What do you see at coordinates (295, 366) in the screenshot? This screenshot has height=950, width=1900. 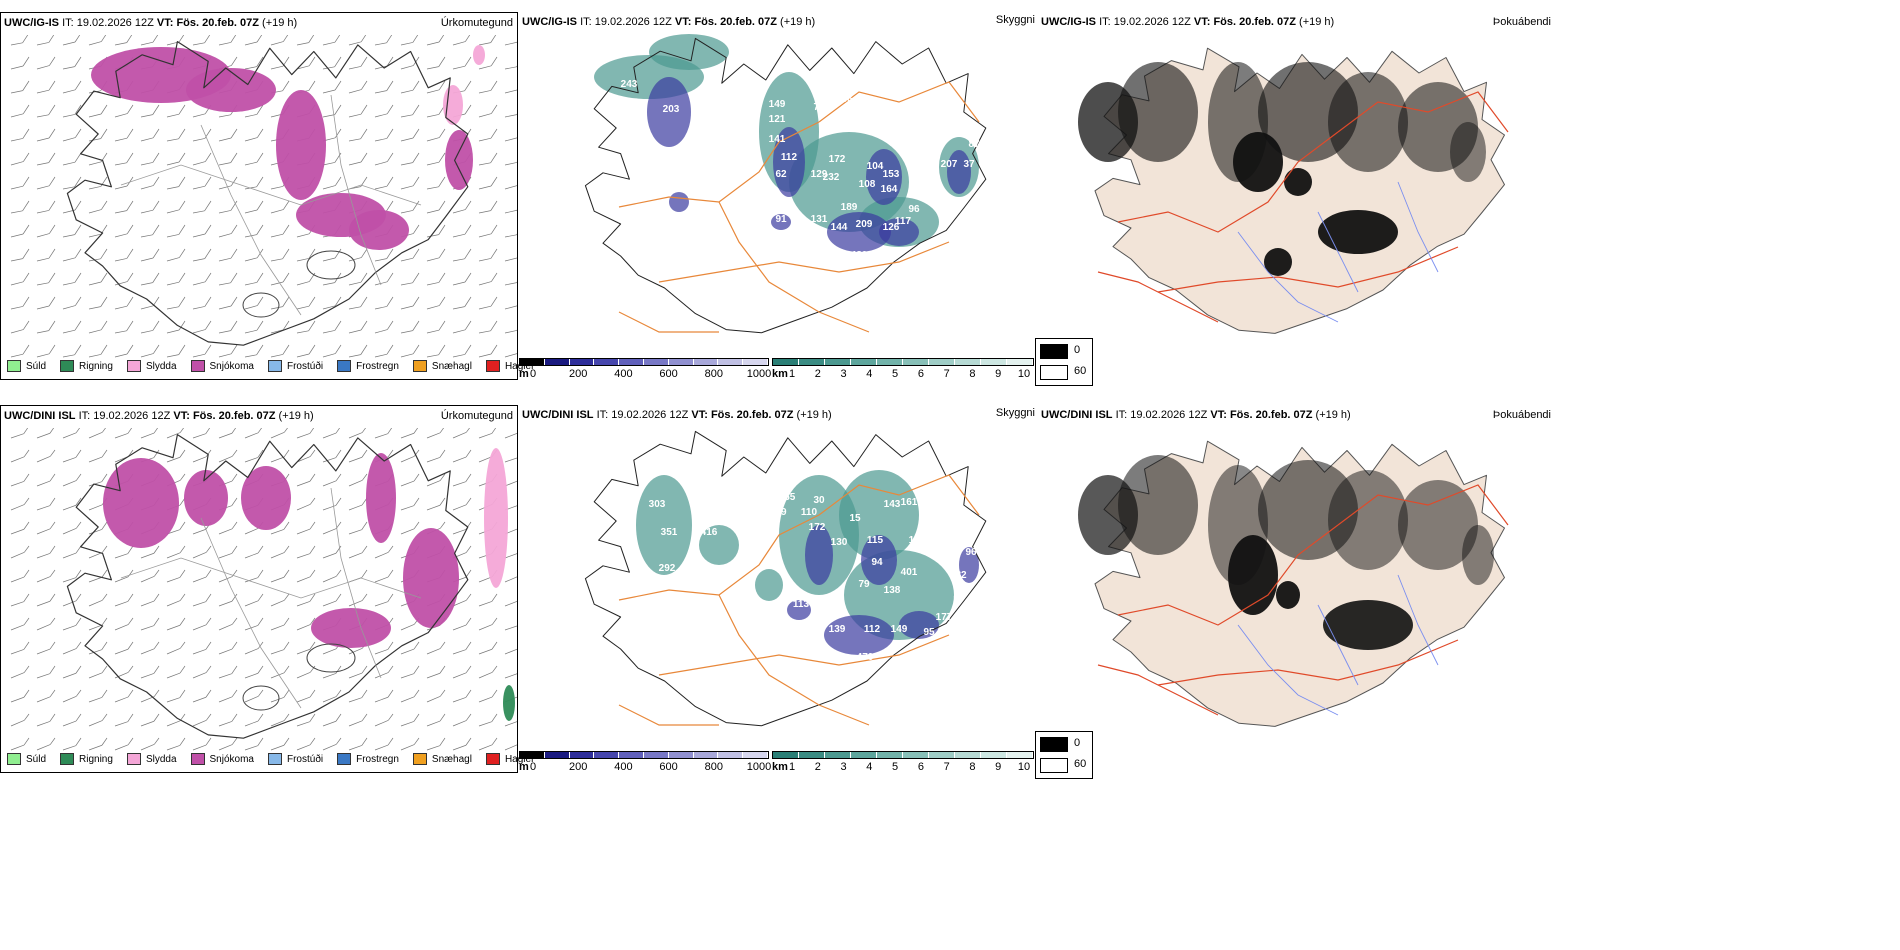 I see `legend-item: Frostúði` at bounding box center [295, 366].